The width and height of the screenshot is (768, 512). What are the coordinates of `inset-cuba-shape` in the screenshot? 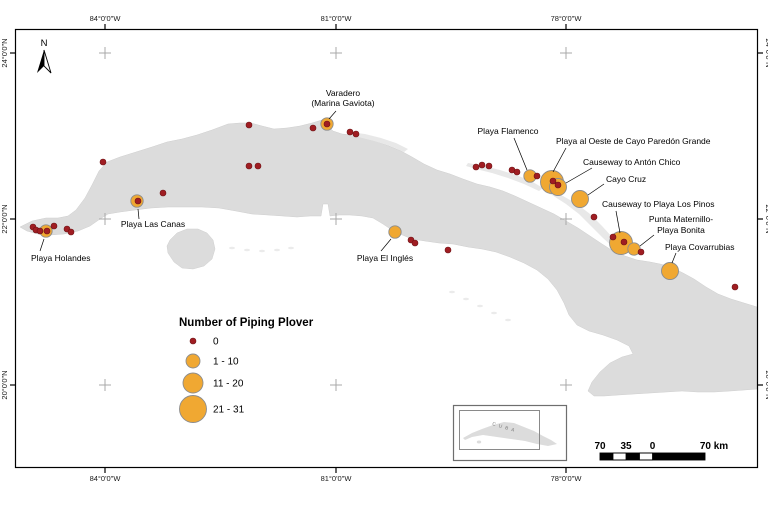 It's located at (510, 434).